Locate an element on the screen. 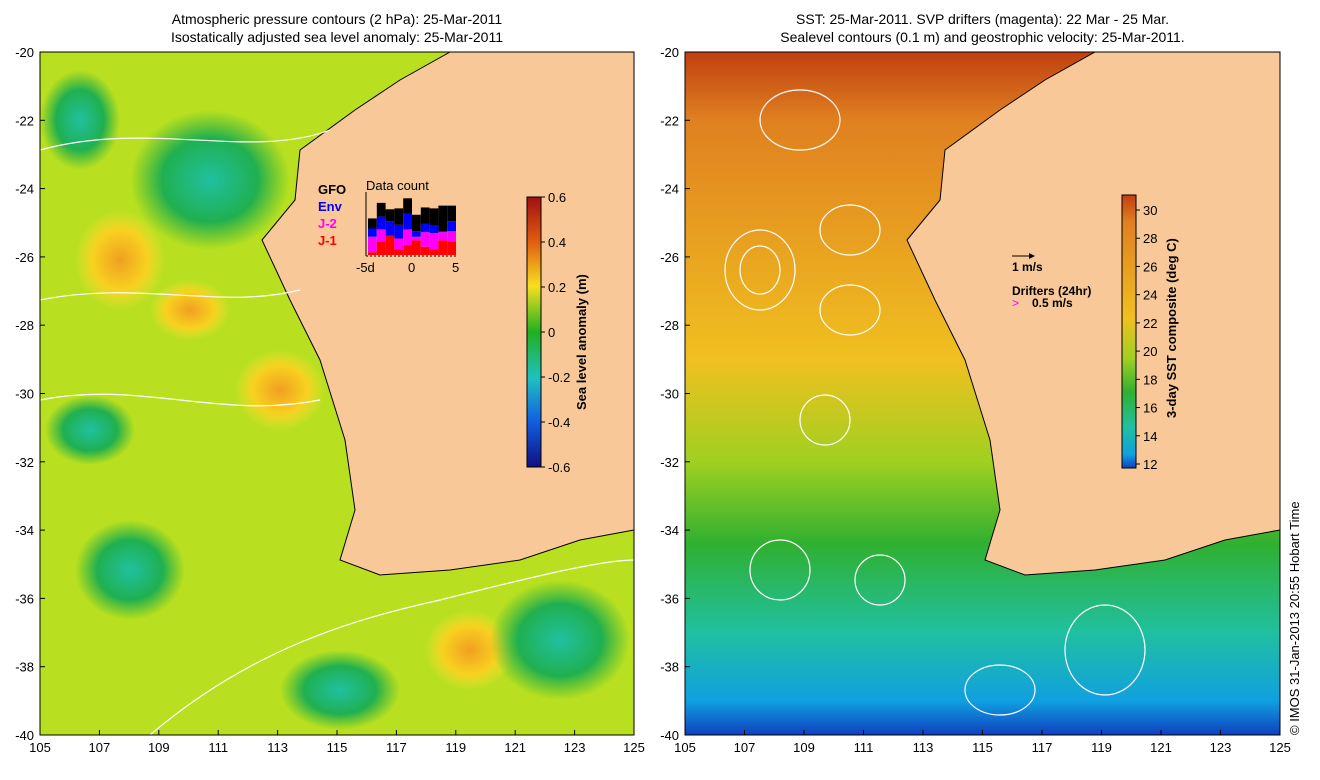 Image resolution: width=1320 pixels, height=780 pixels. inset-xtick: -5d is located at coordinates (365, 267).